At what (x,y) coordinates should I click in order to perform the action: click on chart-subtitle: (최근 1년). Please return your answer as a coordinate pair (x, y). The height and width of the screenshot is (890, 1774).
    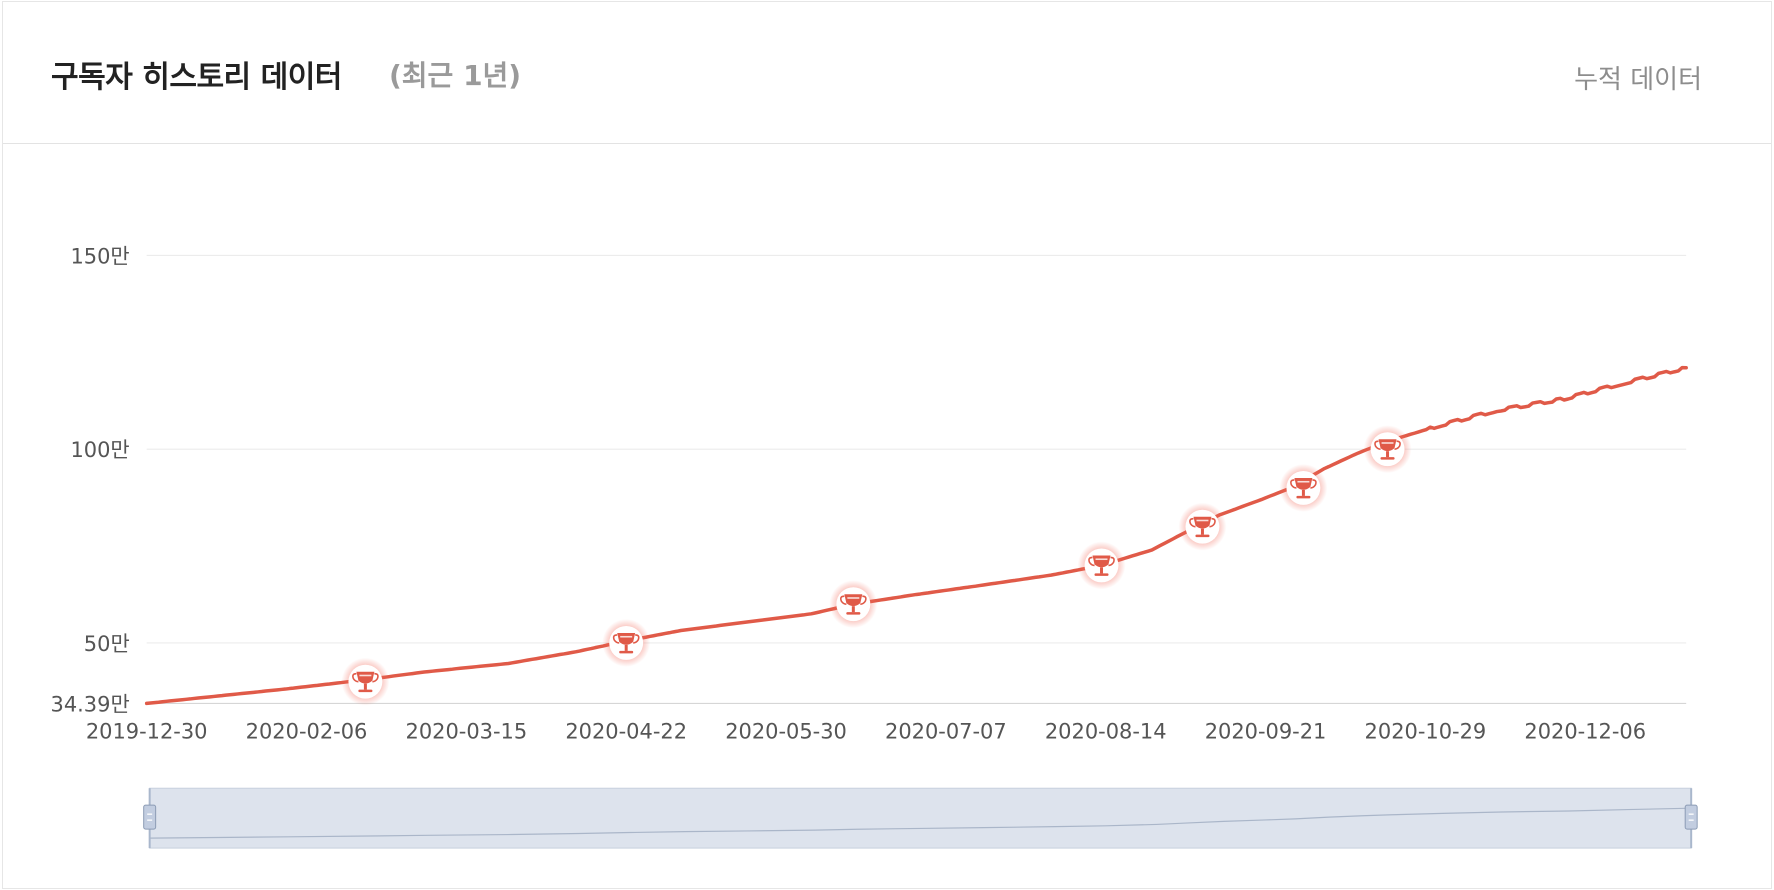
    Looking at the image, I should click on (455, 75).